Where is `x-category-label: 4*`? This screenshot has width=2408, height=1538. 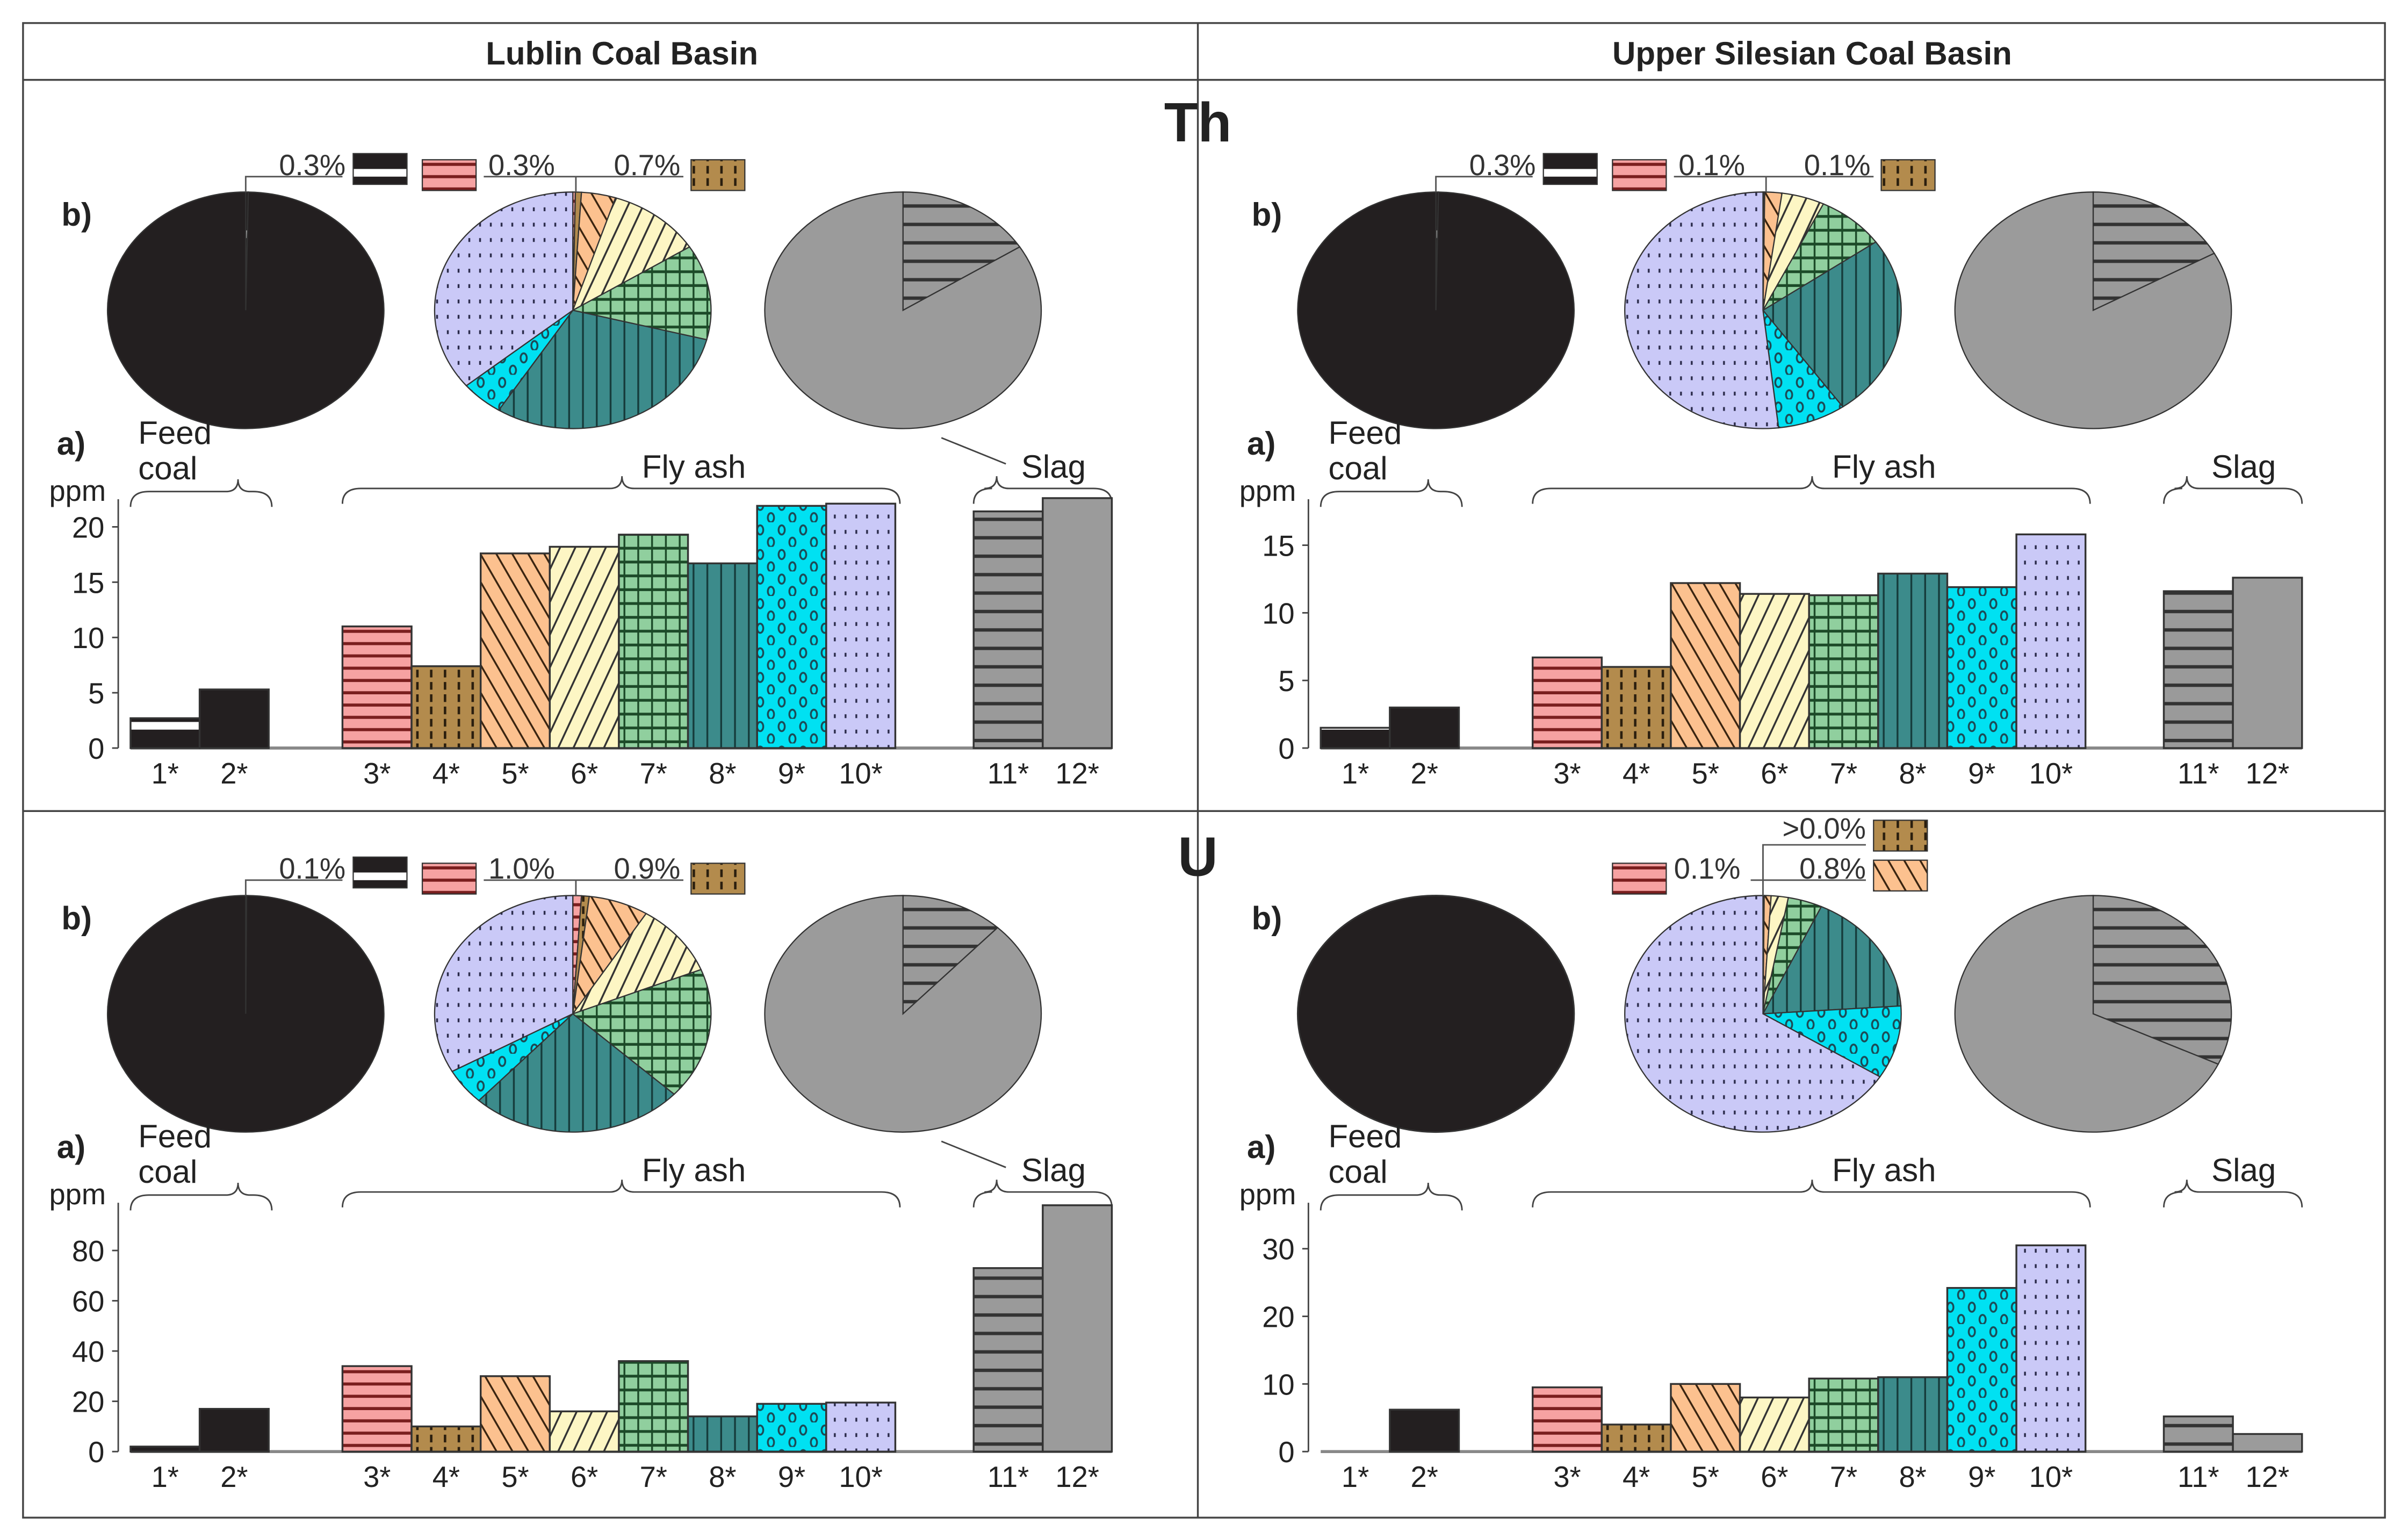
x-category-label: 4* is located at coordinates (1636, 773).